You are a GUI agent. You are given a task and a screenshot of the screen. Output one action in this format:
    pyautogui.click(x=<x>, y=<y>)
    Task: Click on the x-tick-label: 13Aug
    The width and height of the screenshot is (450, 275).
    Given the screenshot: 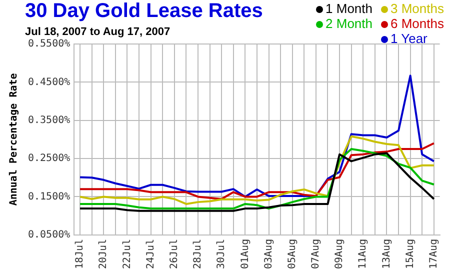 What is the action you would take?
    pyautogui.click(x=386, y=254)
    